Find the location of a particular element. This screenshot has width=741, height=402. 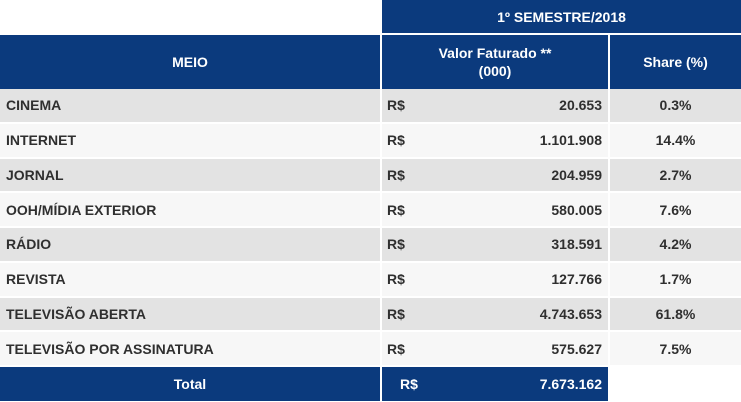

table-row: JORNAL R$ 204.959 2.7% is located at coordinates (370, 176).